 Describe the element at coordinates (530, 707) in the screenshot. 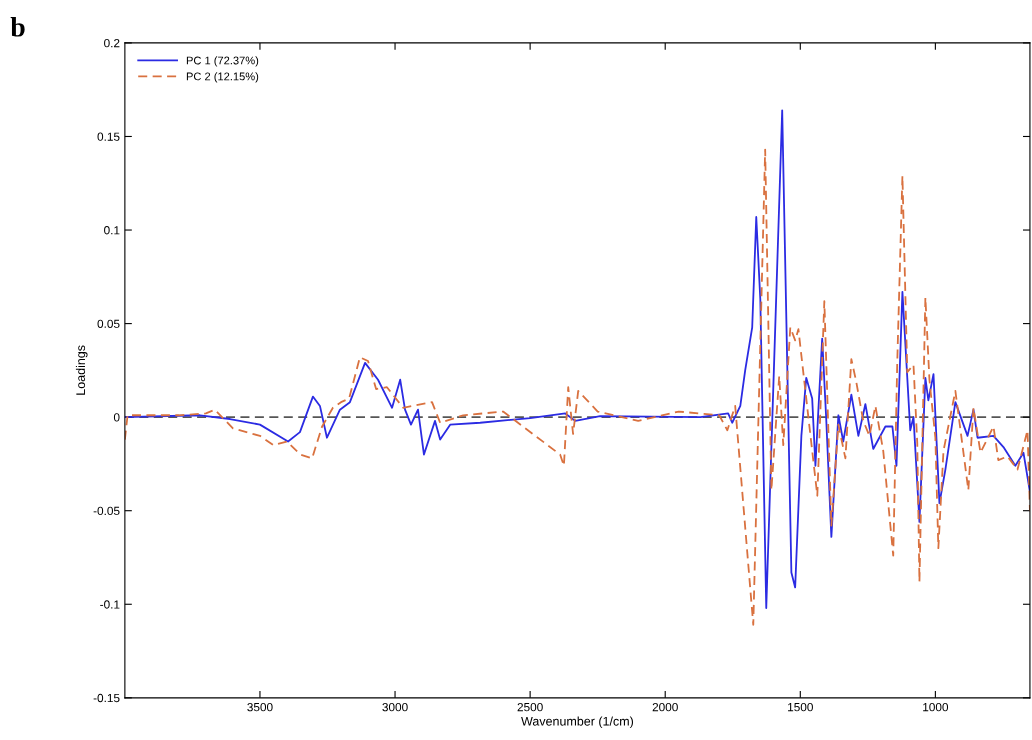

I see `x-tick-label: 2500` at that location.